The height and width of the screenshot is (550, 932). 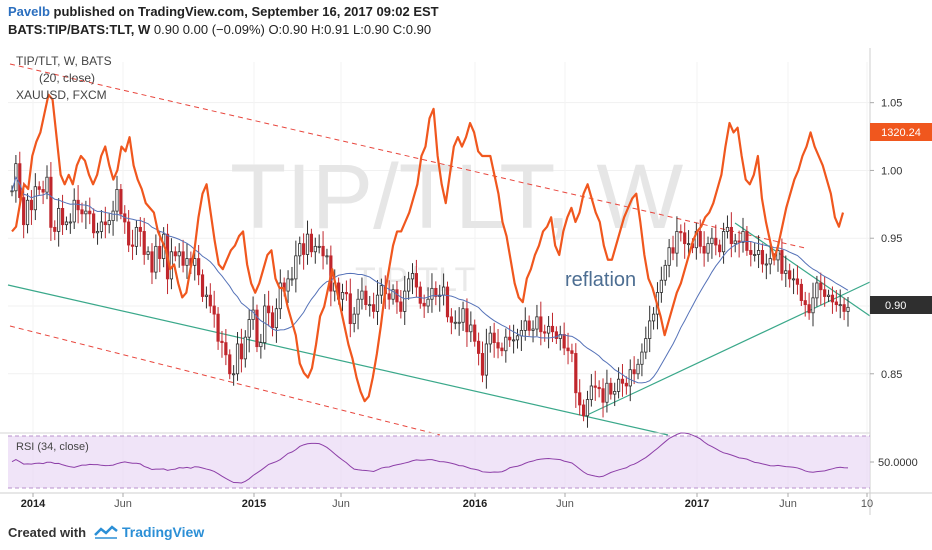 What do you see at coordinates (475, 504) in the screenshot?
I see `x-tick-label: 2016` at bounding box center [475, 504].